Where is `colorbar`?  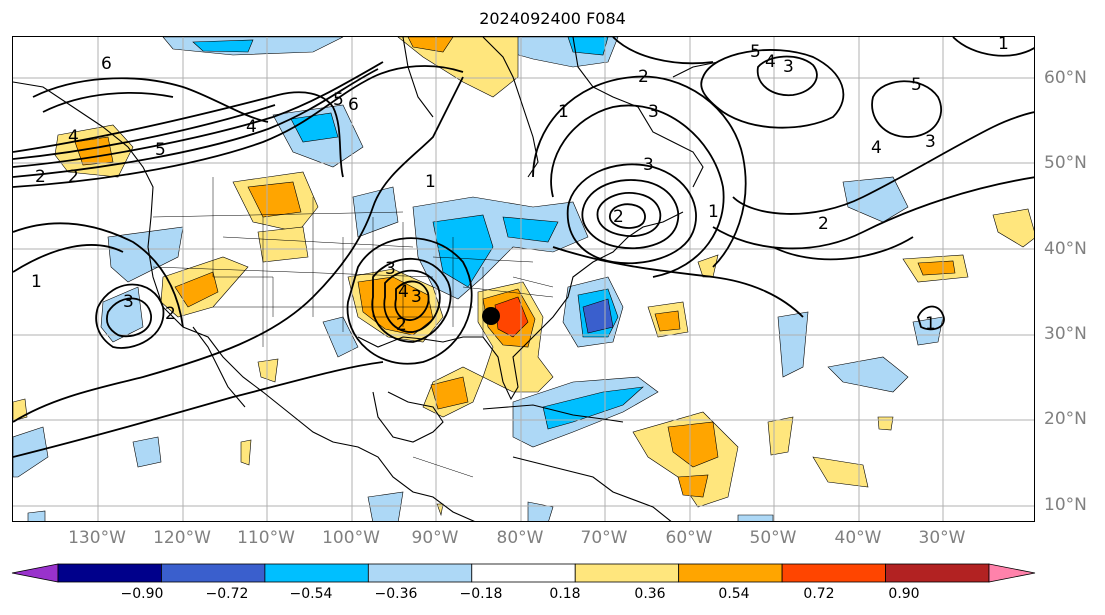
colorbar is located at coordinates (523, 573).